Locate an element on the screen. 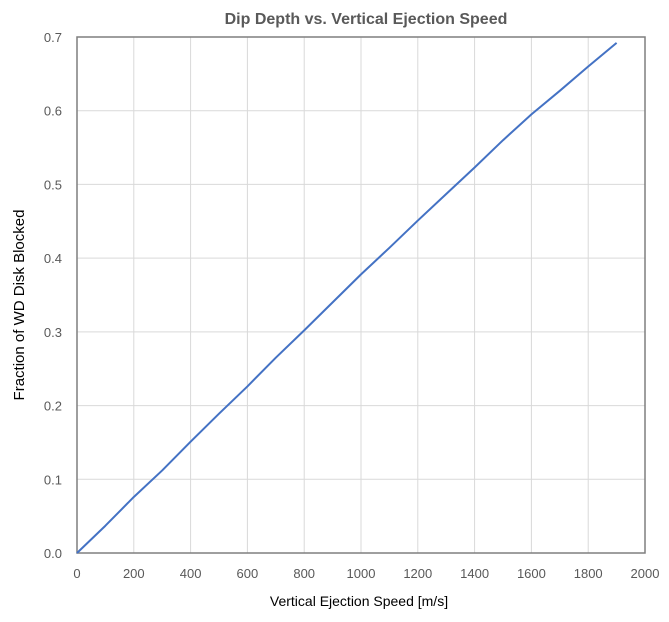  x-tick-label: 2000 is located at coordinates (645, 573).